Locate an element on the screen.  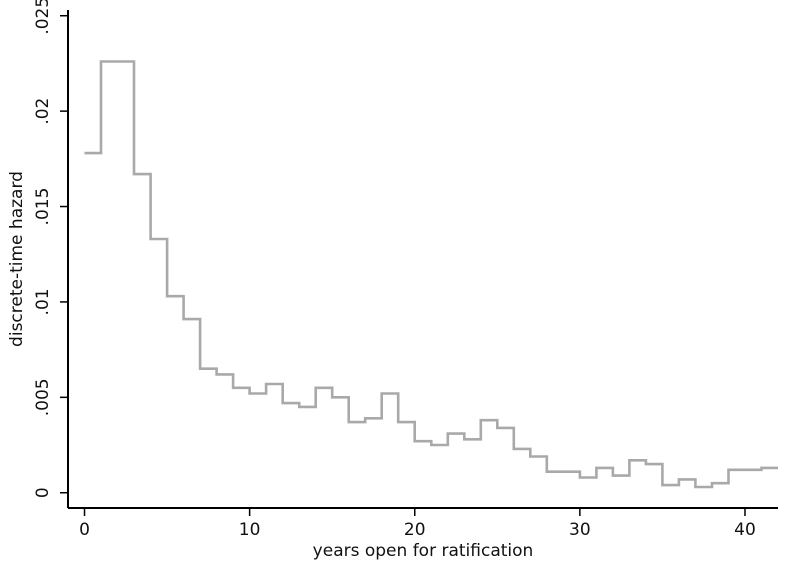
y-tick-label: .015 is located at coordinates (43, 207).